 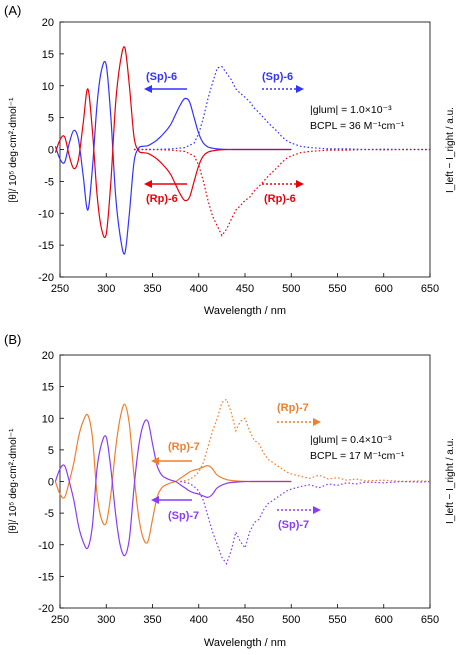 What do you see at coordinates (337, 289) in the screenshot?
I see `panel-a-x-tick-label: 550` at bounding box center [337, 289].